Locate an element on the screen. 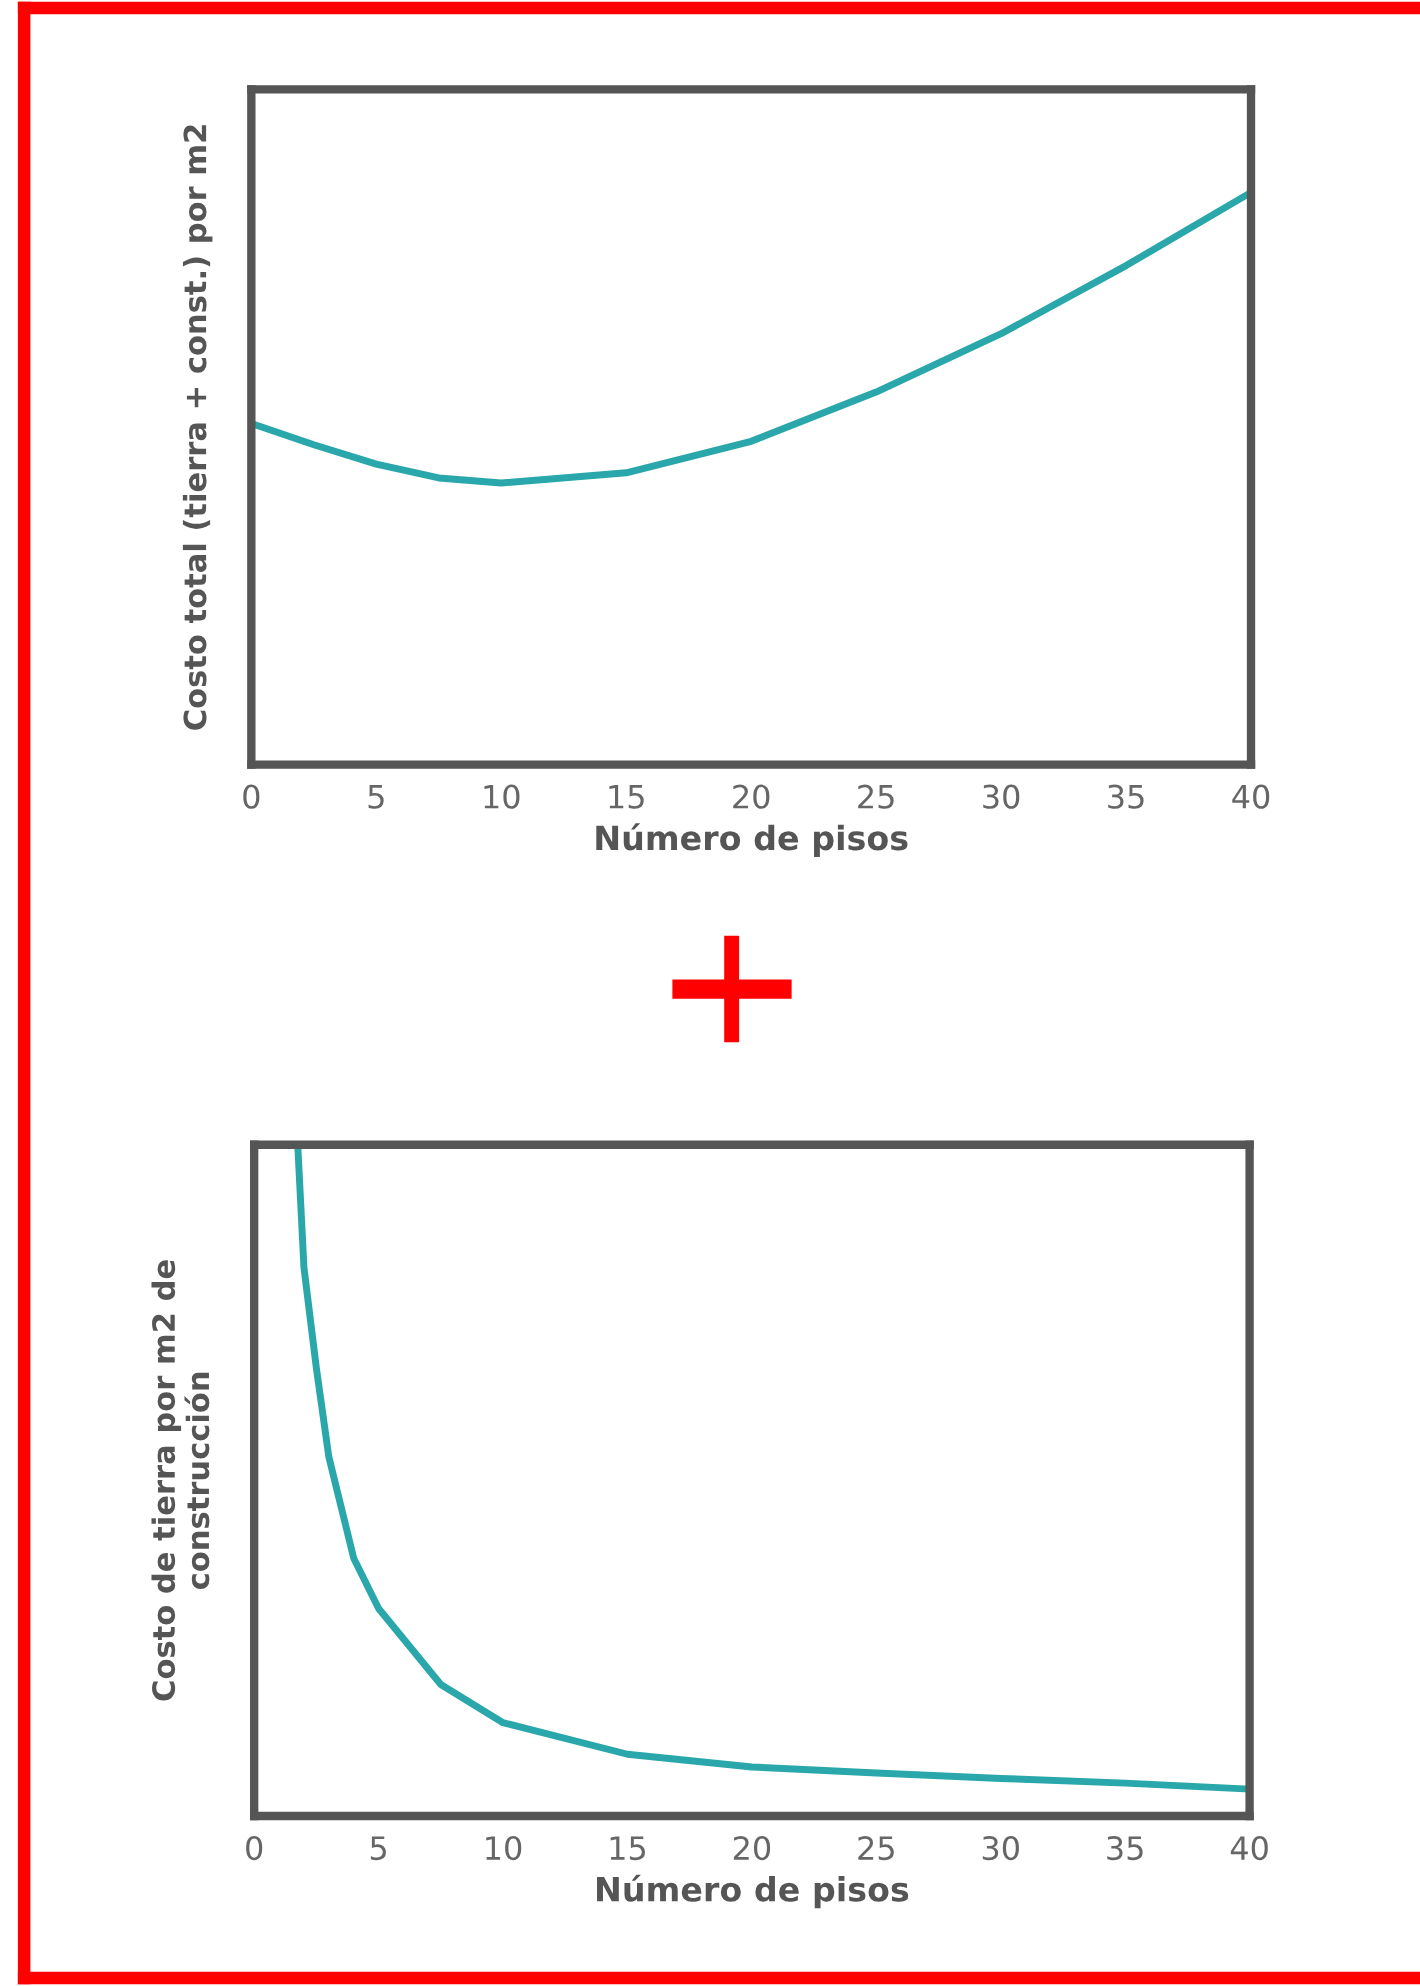 This screenshot has width=1420, height=1986. y-axis-title: Costo total (tierra + const.) por m2 is located at coordinates (197, 427).